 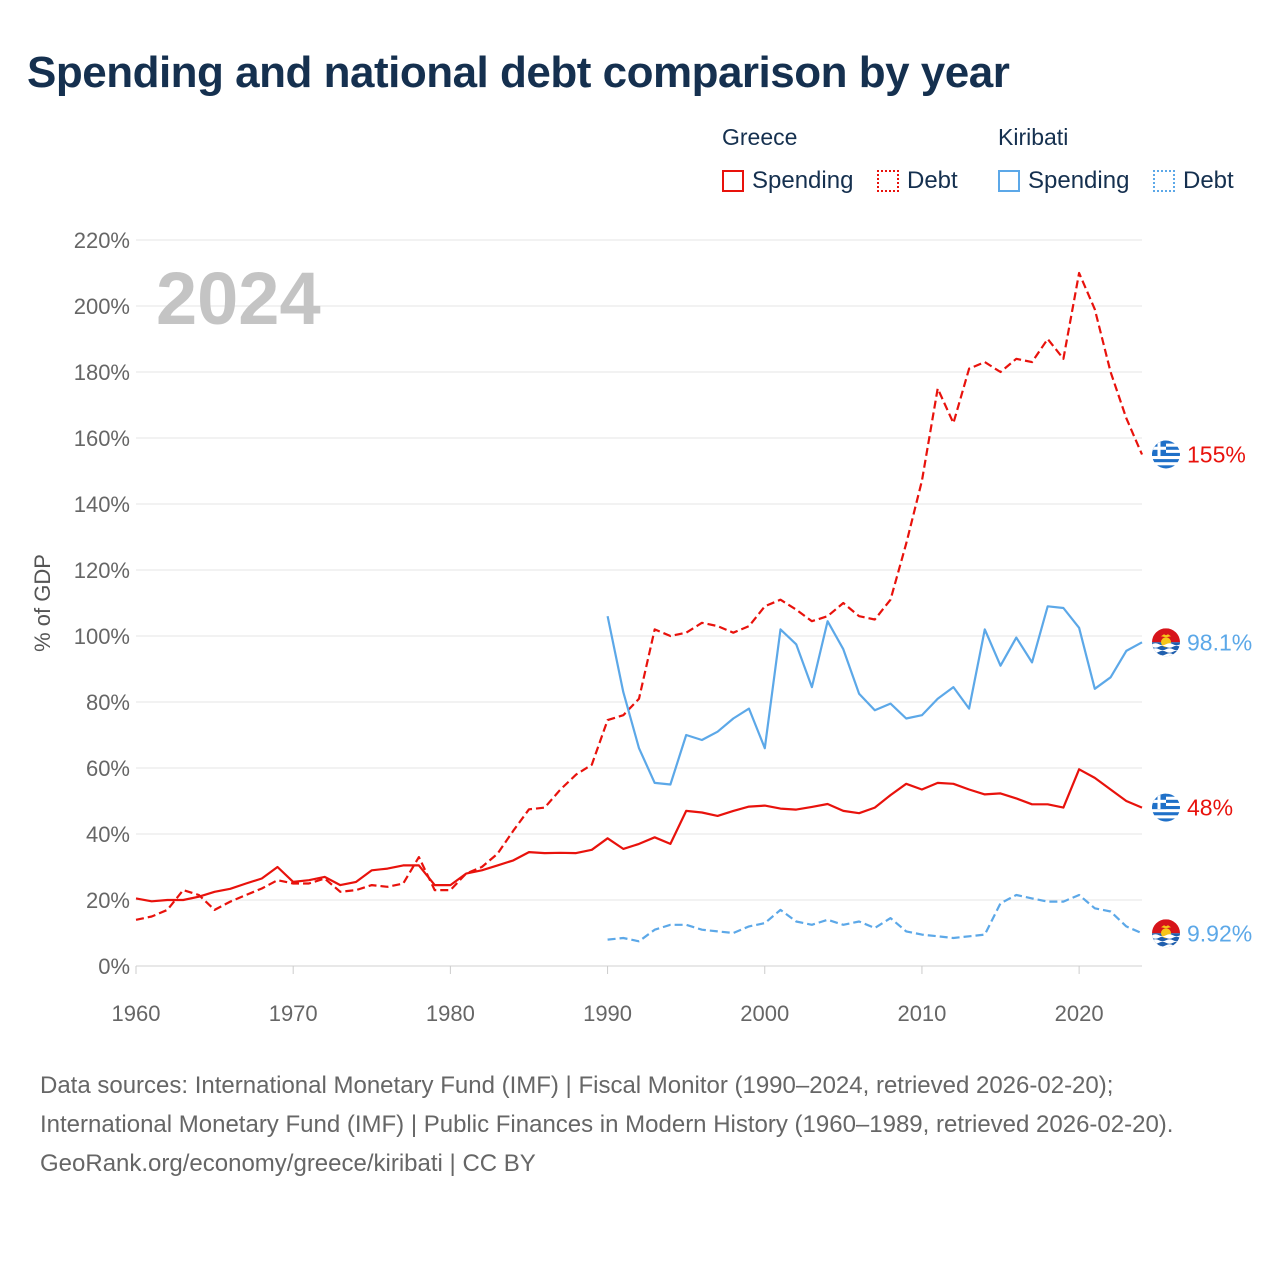 I want to click on y-tick-label: 200%, so click(x=102, y=306).